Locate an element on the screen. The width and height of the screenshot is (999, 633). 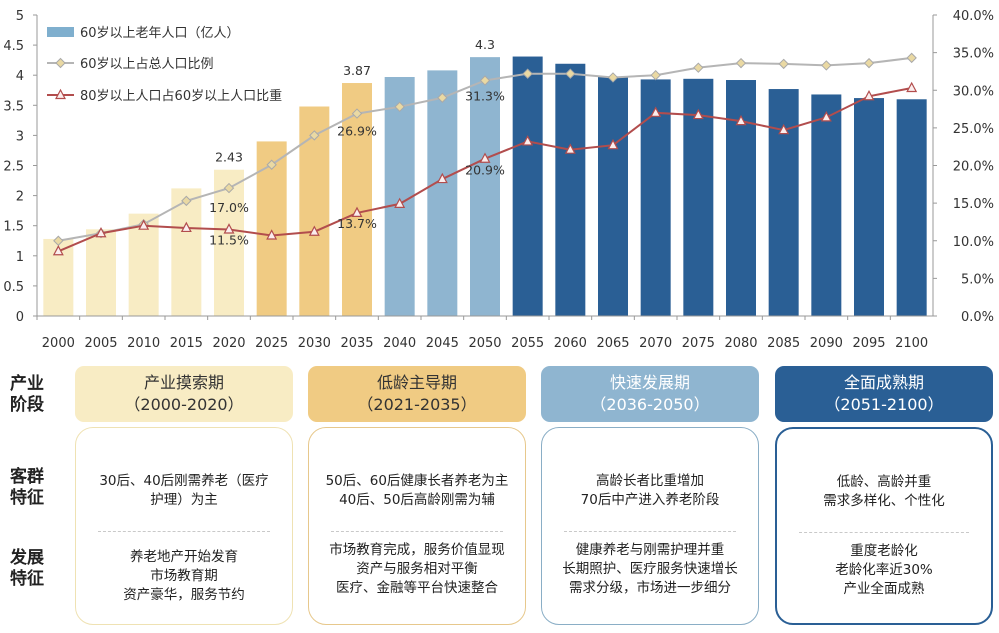
x-tick-label: 2075 is located at coordinates (698, 343).